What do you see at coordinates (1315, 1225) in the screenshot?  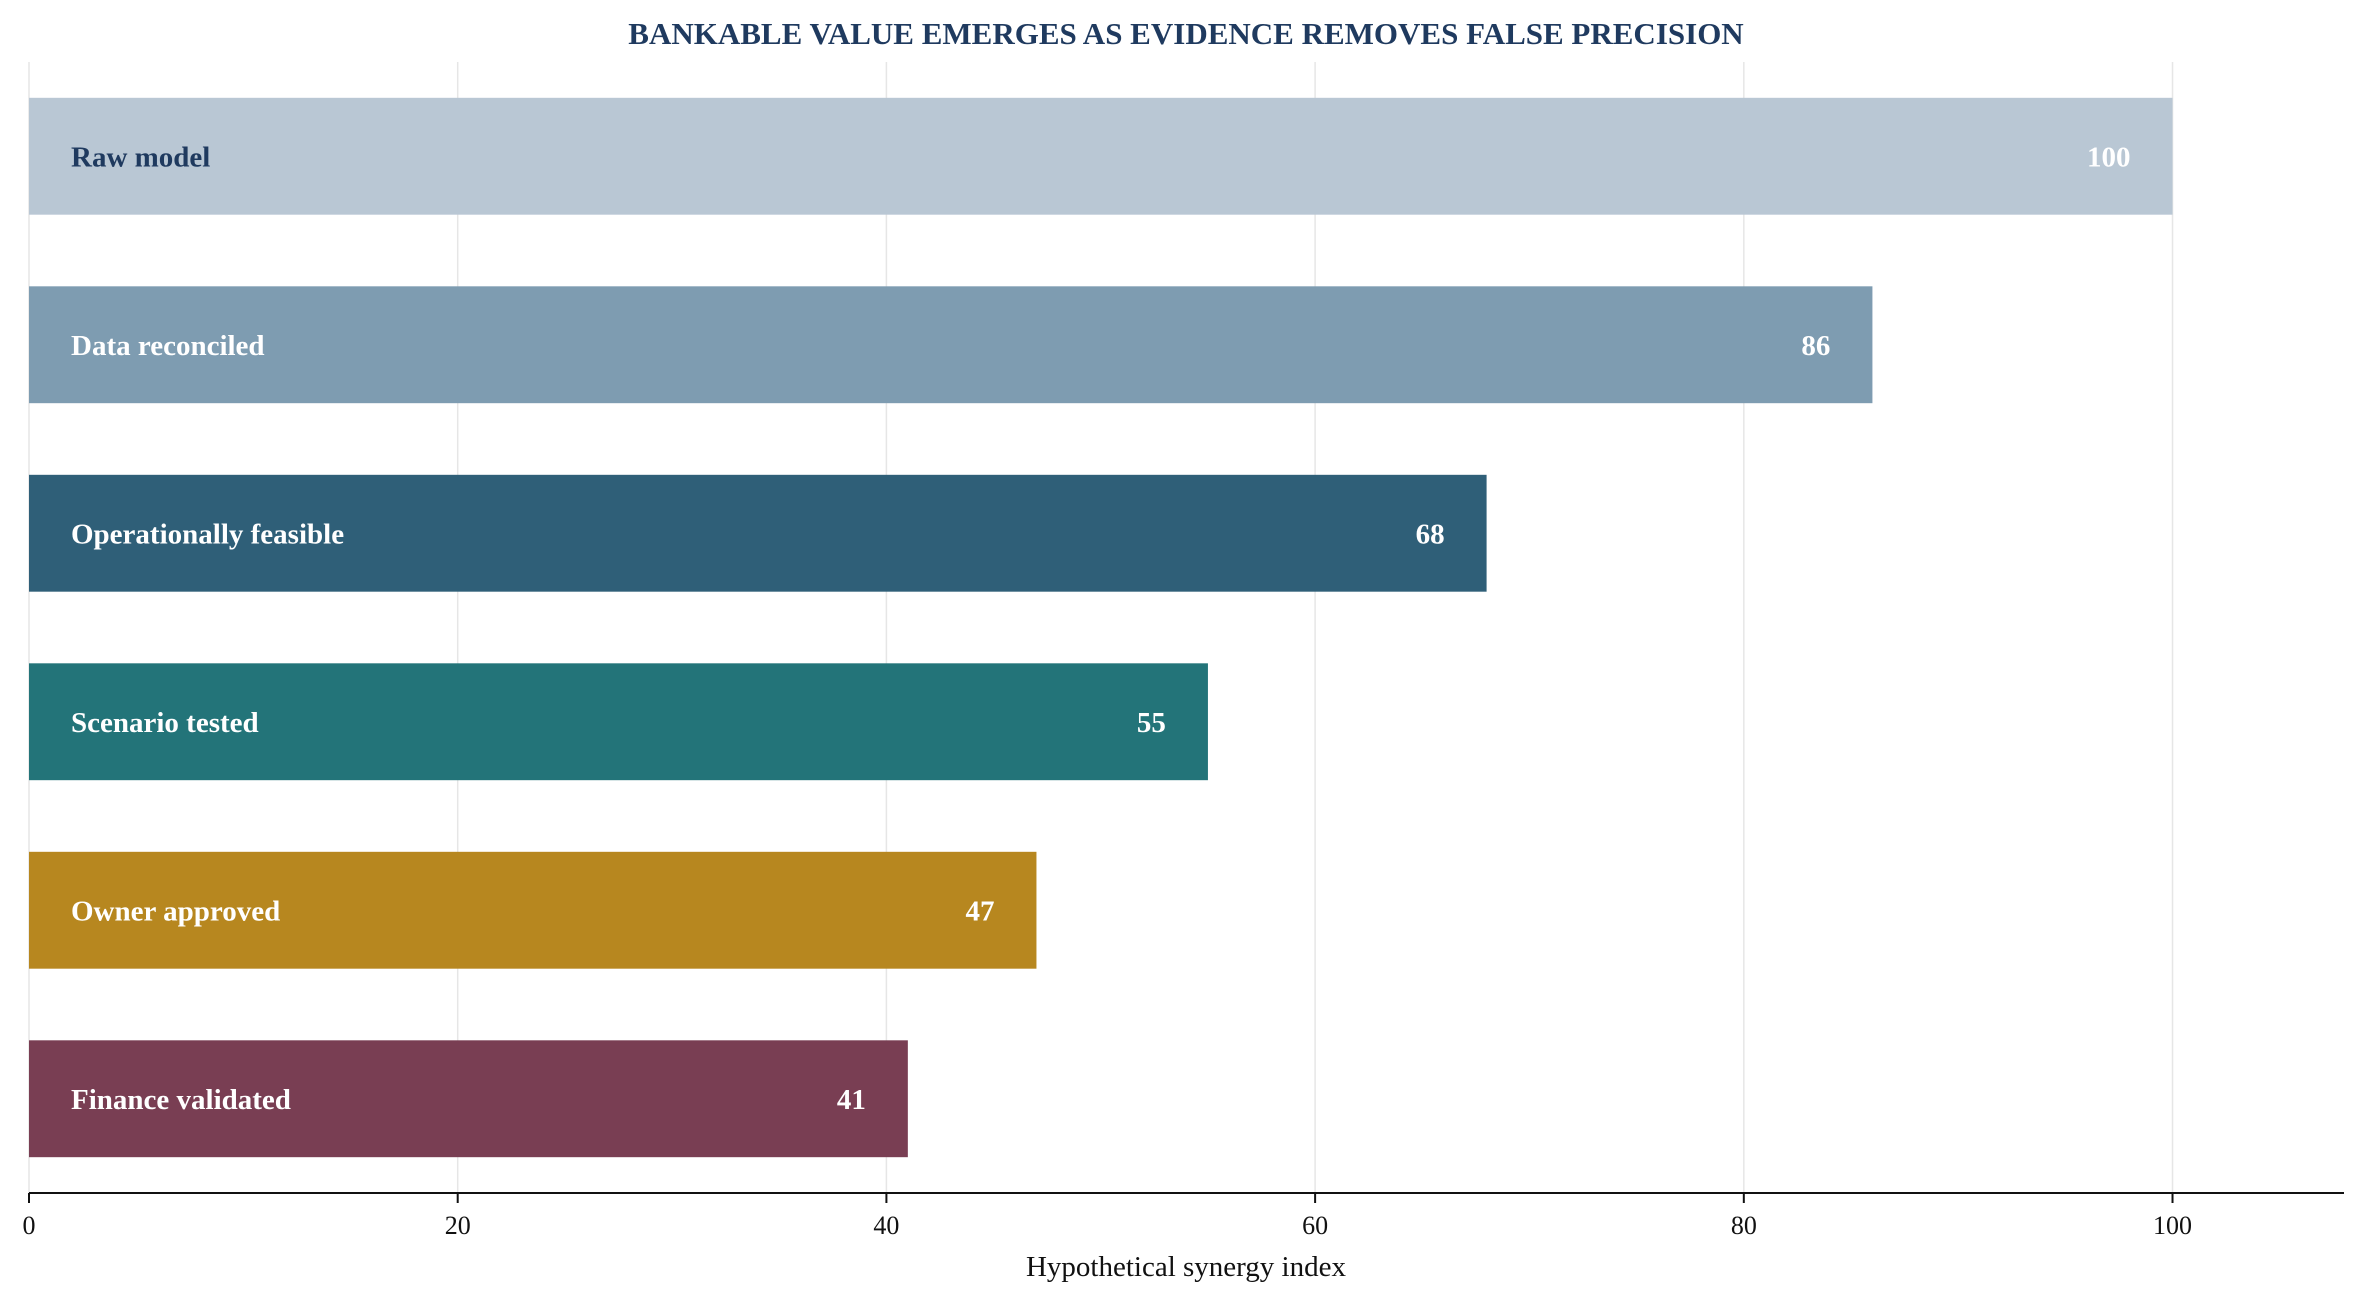 I see `x-tick-label-3: 60` at bounding box center [1315, 1225].